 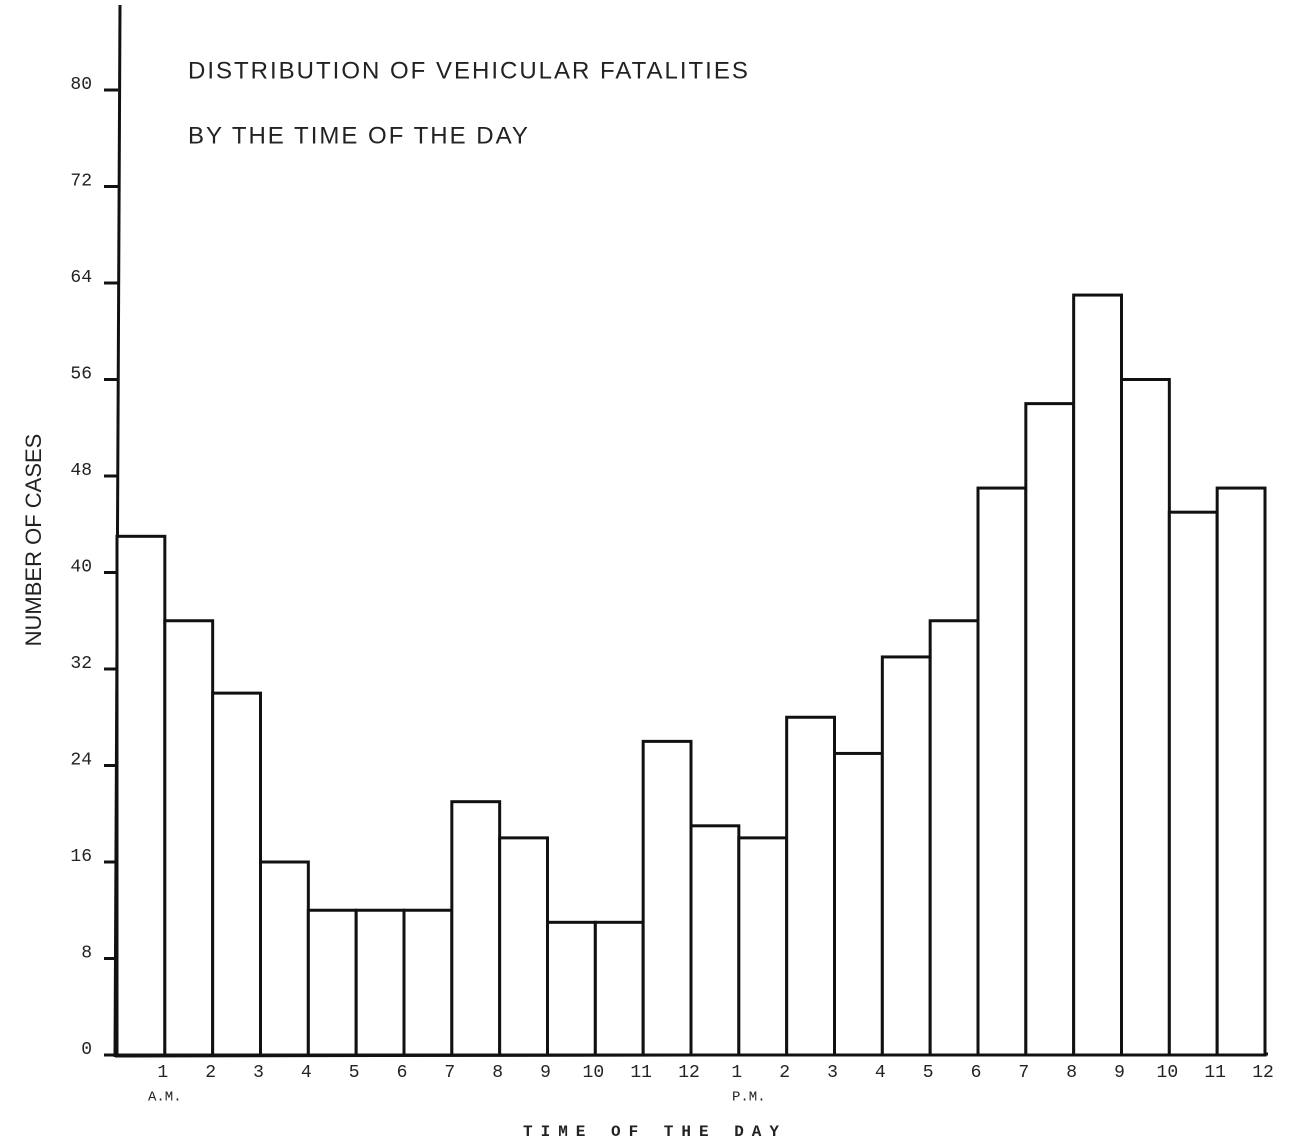 What do you see at coordinates (81, 85) in the screenshot?
I see `y-tick-label: 80` at bounding box center [81, 85].